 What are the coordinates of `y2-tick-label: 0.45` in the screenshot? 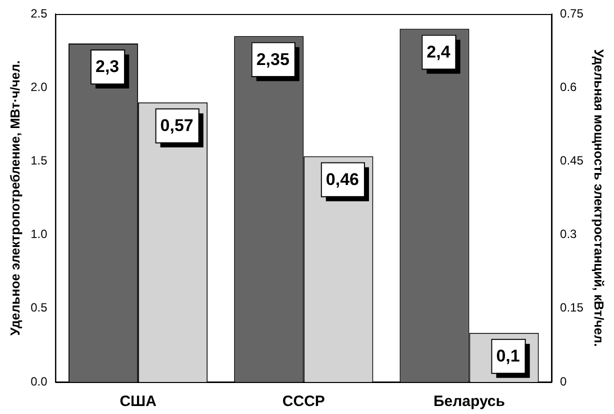 It's located at (572, 161).